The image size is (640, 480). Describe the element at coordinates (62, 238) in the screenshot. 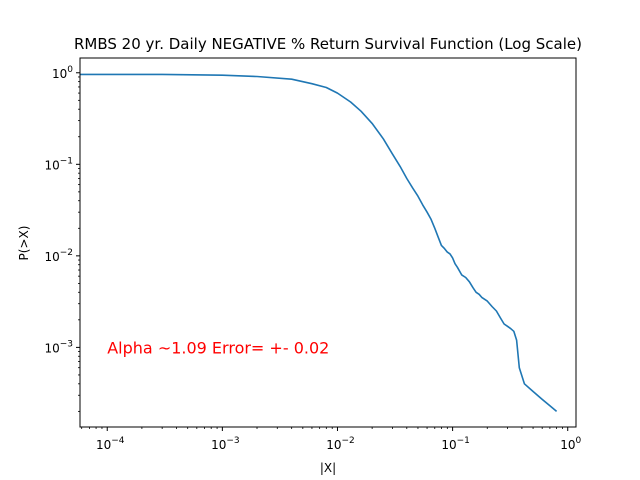

I see `y-axis-ticks: 10⁻³ 10⁻² 10⁻¹ 10⁰` at that location.